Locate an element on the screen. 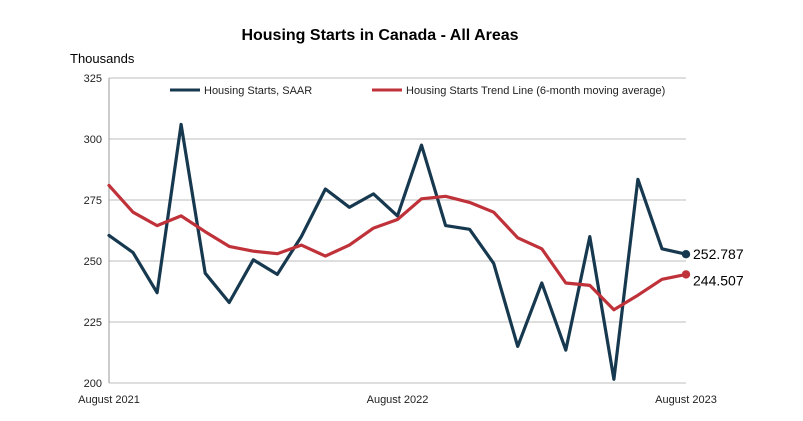 Image resolution: width=803 pixels, height=421 pixels. y-tick-label-250: 250 is located at coordinates (93, 262).